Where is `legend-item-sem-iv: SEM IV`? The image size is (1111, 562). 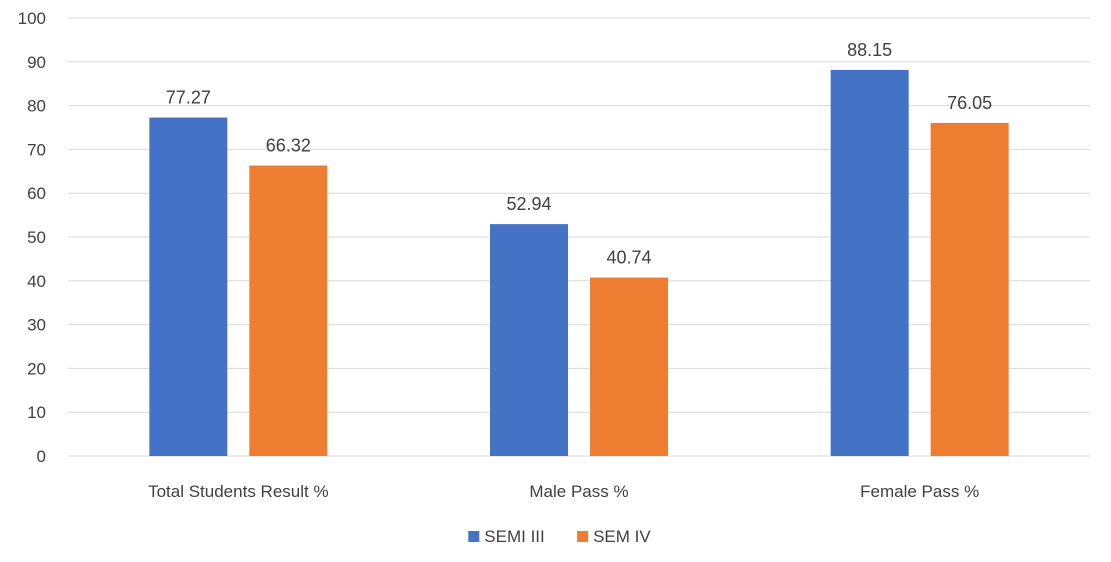 legend-item-sem-iv: SEM IV is located at coordinates (614, 536).